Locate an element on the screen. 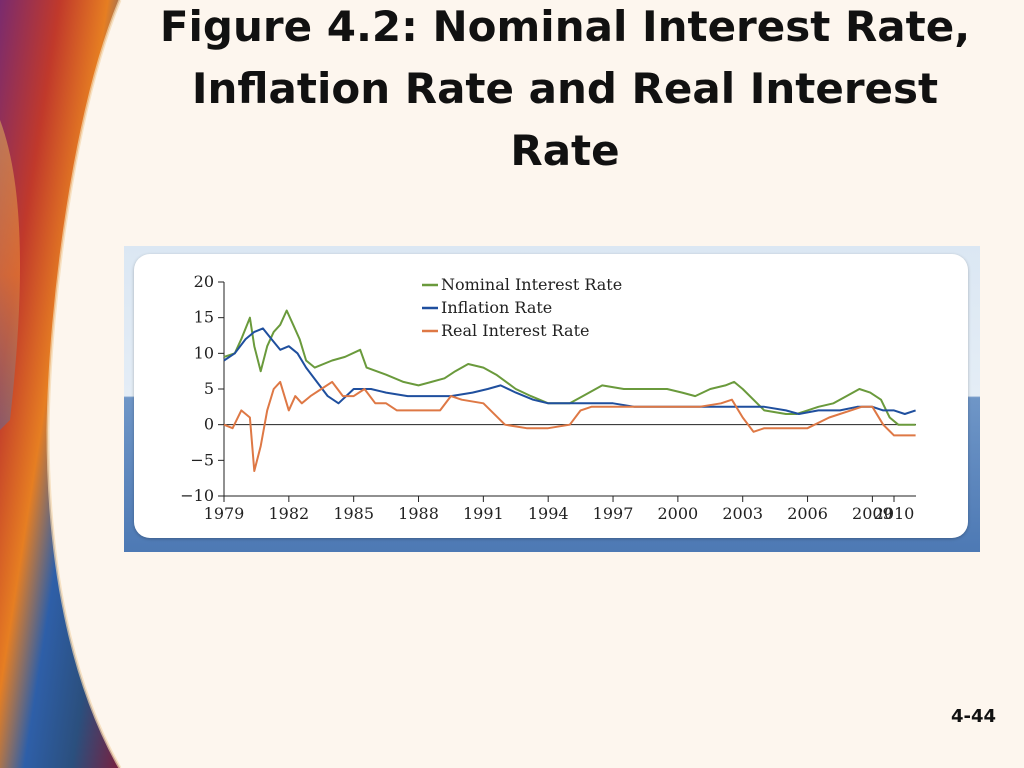 The height and width of the screenshot is (768, 1024). slide-title-line: Figure 4.2: Nominal Interest Rate, is located at coordinates (565, 26).